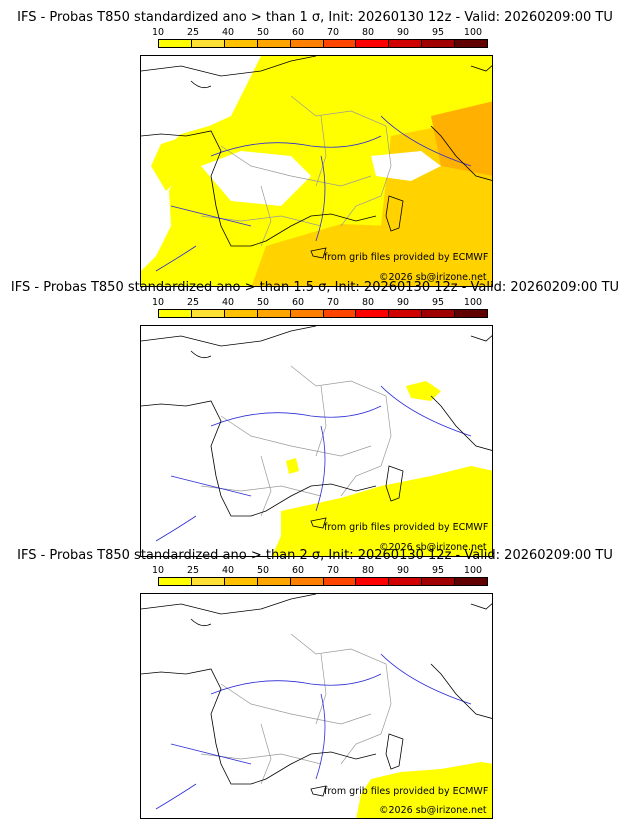  I want to click on country-borders, so click(296, 441).